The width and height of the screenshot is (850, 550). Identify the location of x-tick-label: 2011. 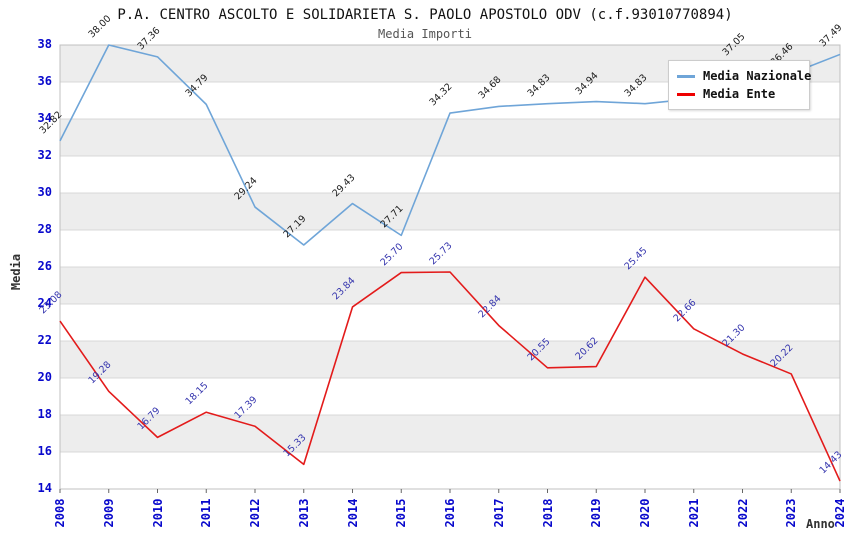
(206, 513).